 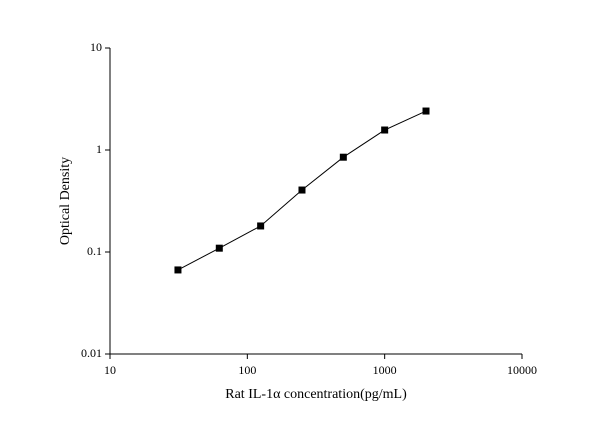 What do you see at coordinates (65, 201) in the screenshot?
I see `y-axis-label: Optical Density` at bounding box center [65, 201].